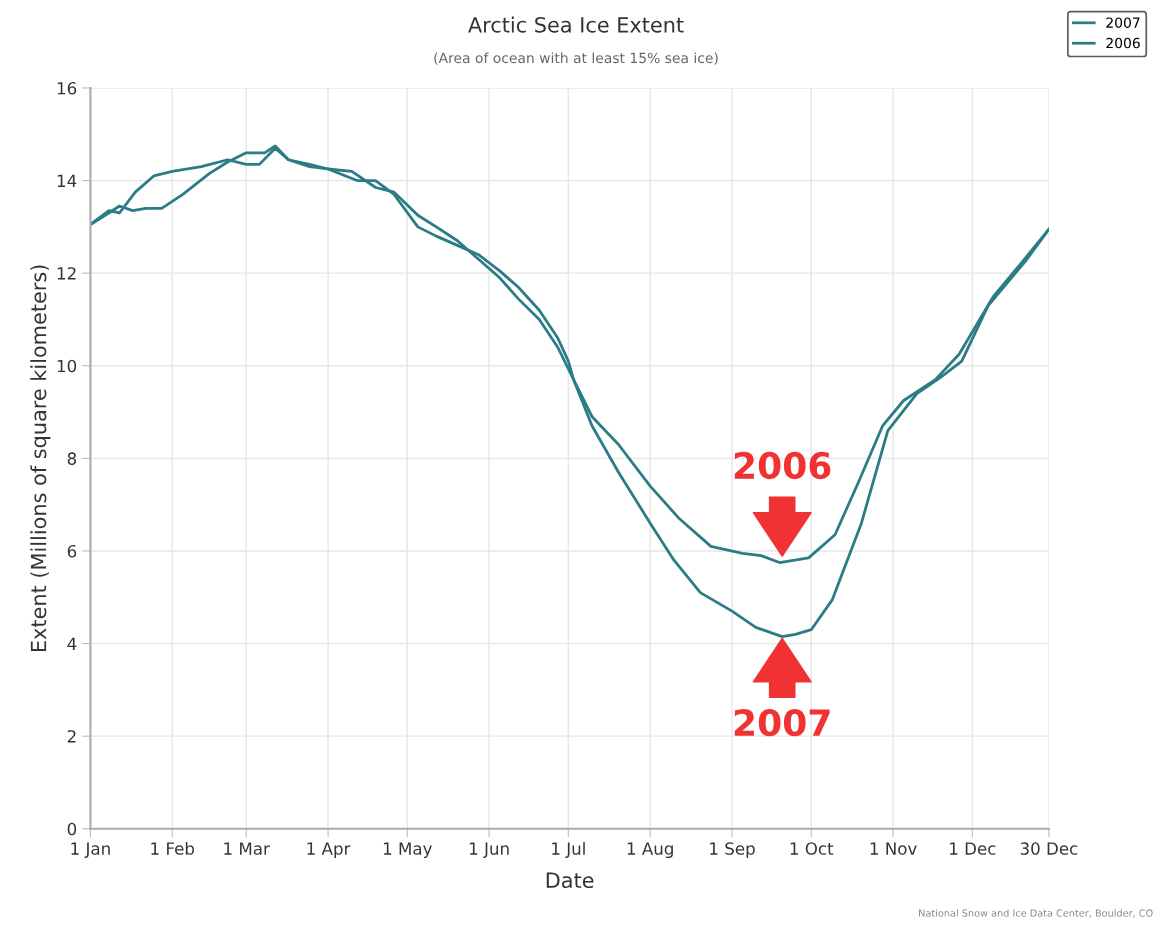 The height and width of the screenshot is (926, 1159). What do you see at coordinates (1123, 22) in the screenshot?
I see `legend-label: 2007` at bounding box center [1123, 22].